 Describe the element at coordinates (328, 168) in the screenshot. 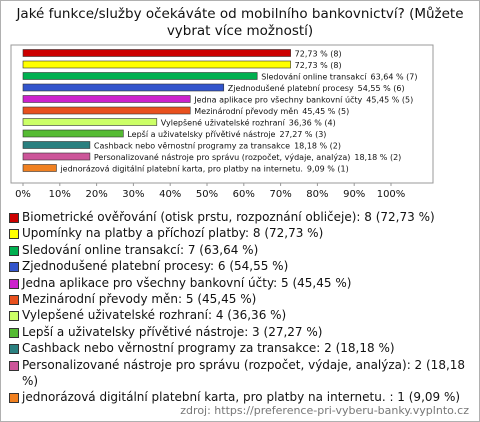

I see `value-label: 9,09 % (1)` at that location.